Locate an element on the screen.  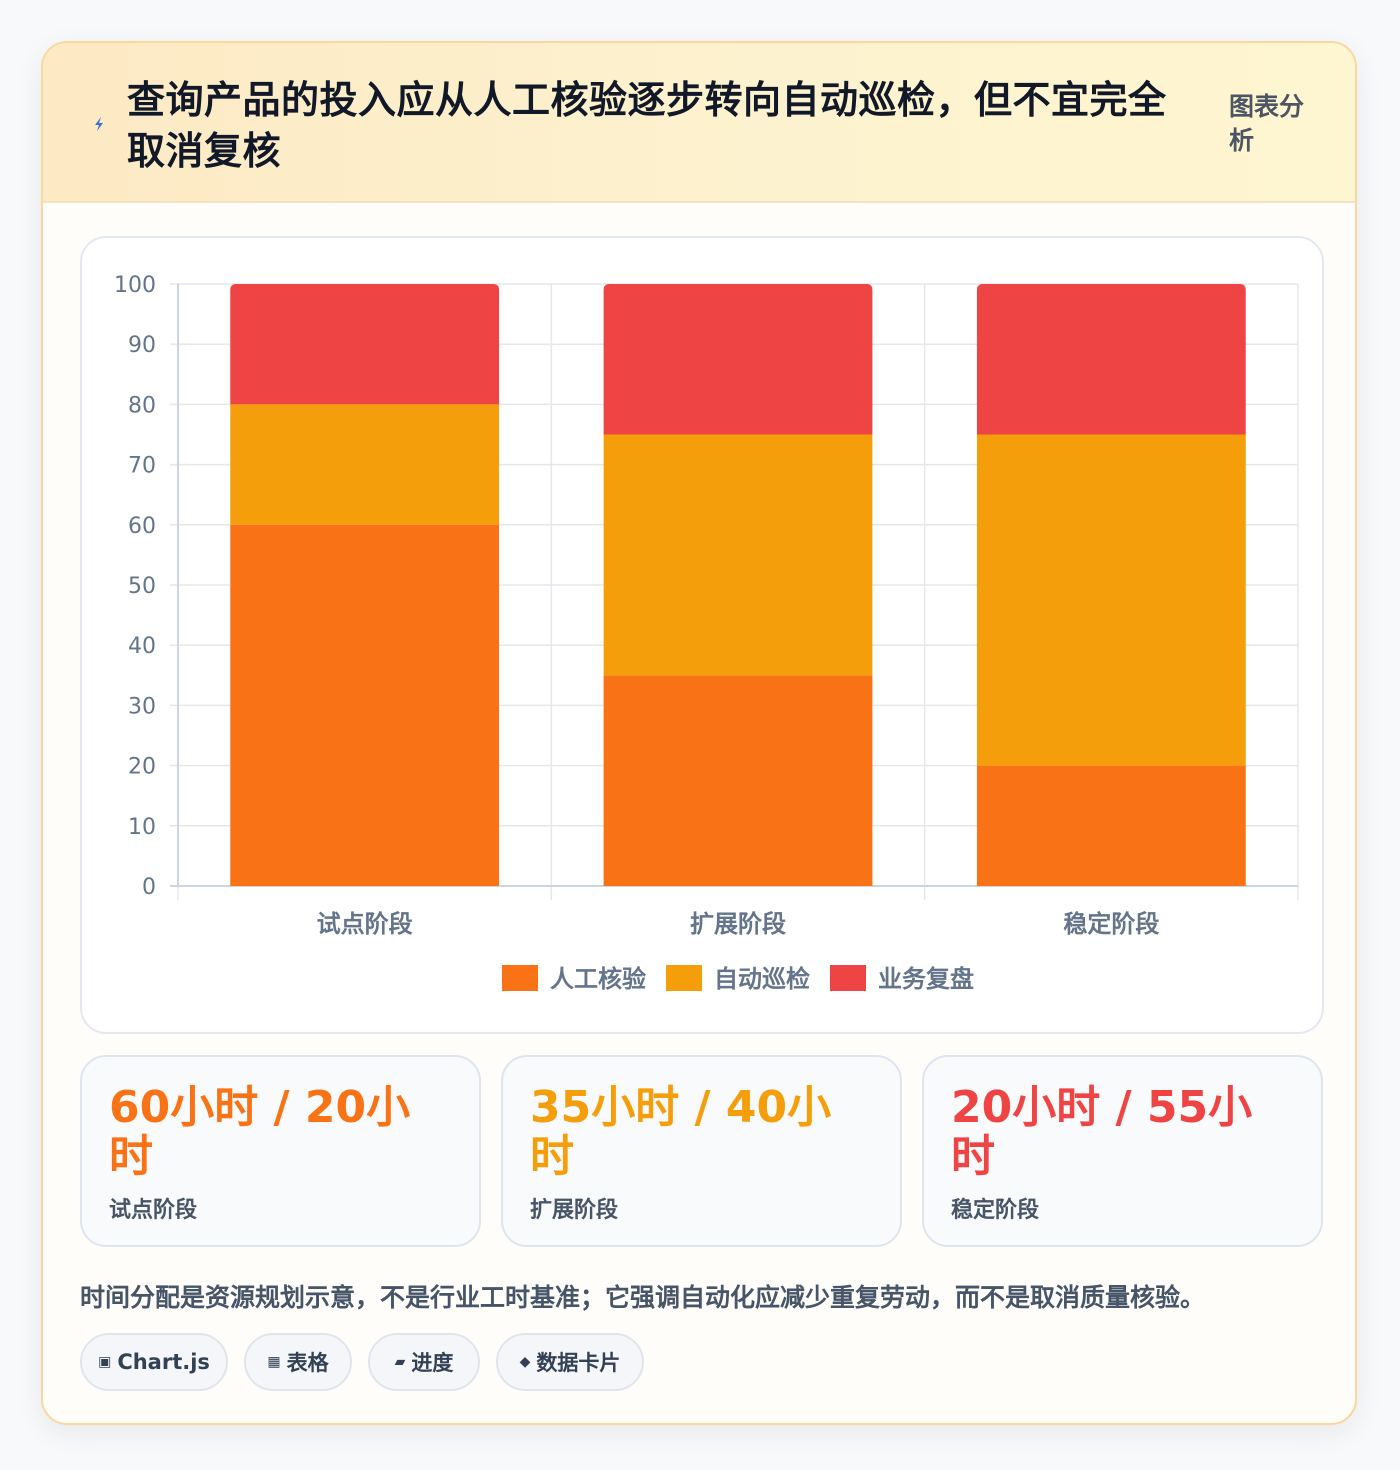
progress-icon: ▰ is located at coordinates (400, 1362).